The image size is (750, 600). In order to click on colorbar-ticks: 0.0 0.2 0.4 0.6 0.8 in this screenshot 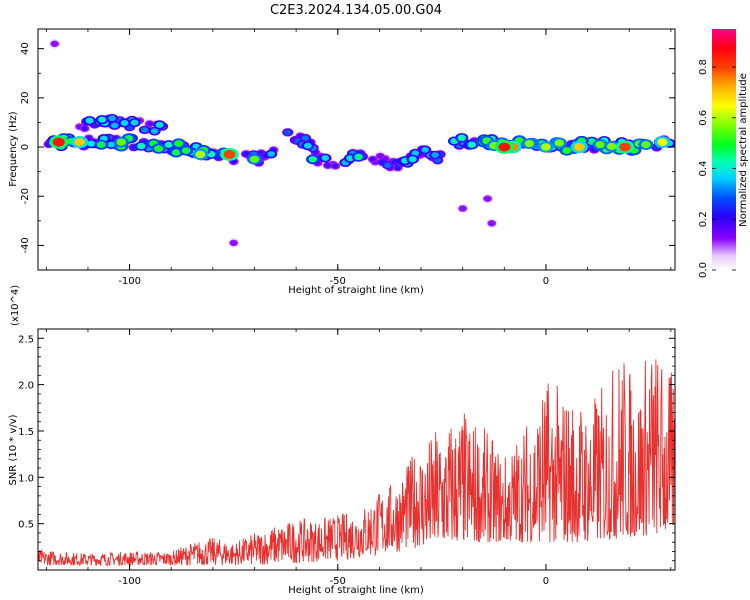, I will do `click(717, 168)`.